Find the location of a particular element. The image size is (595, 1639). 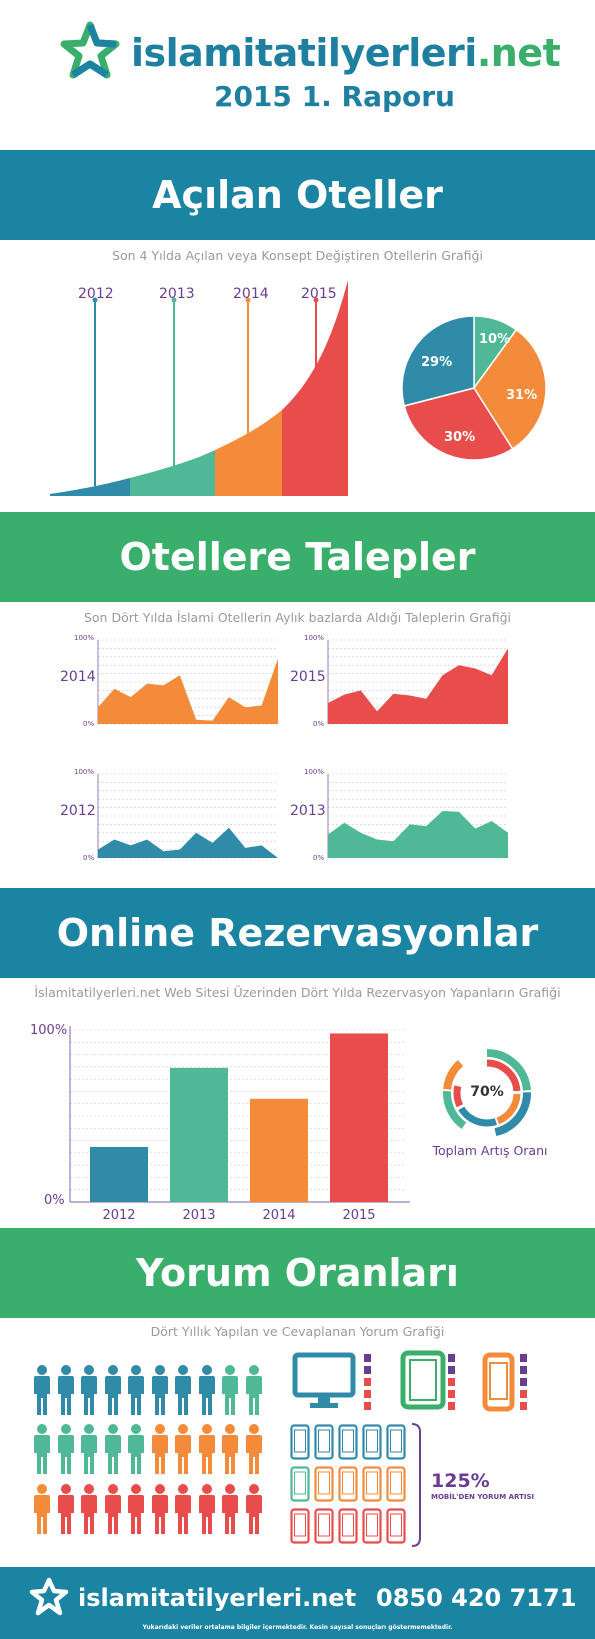

pie-label-31: 31% is located at coordinates (522, 395).